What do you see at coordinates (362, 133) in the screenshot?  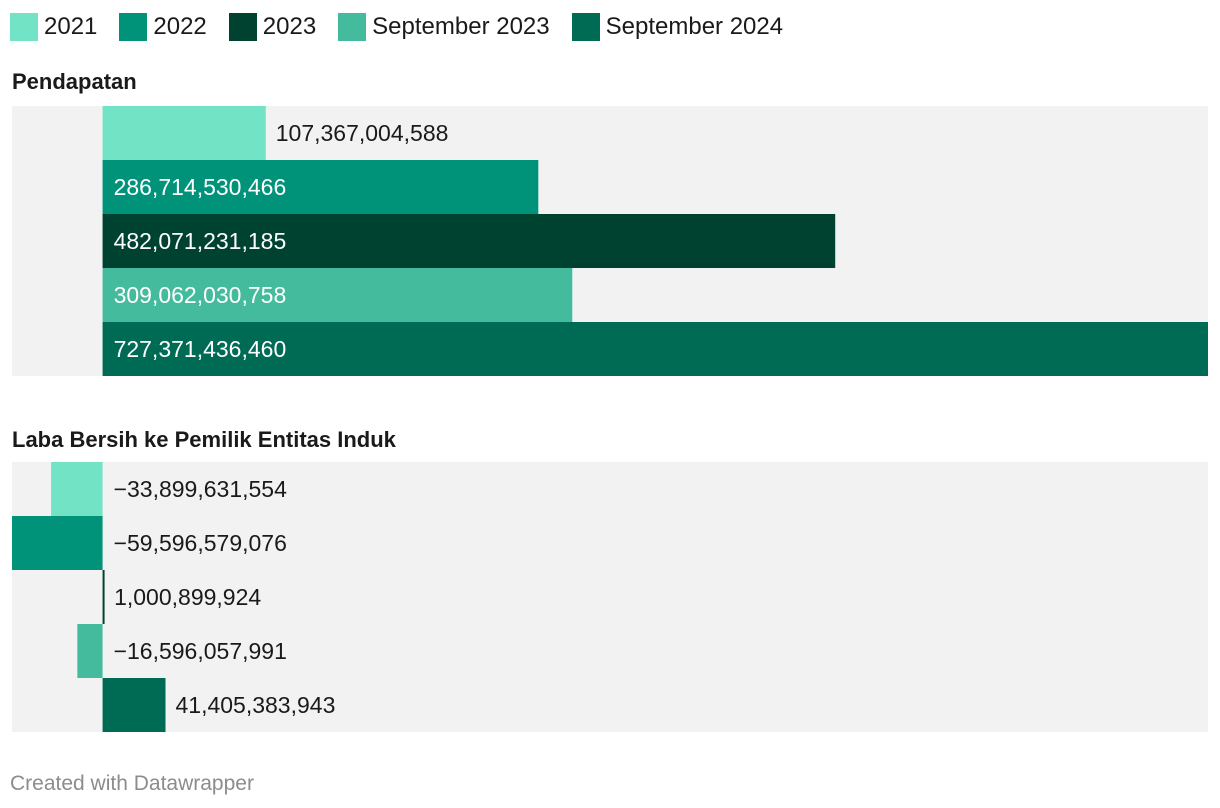 I see `data-label: 107,367,004,588` at bounding box center [362, 133].